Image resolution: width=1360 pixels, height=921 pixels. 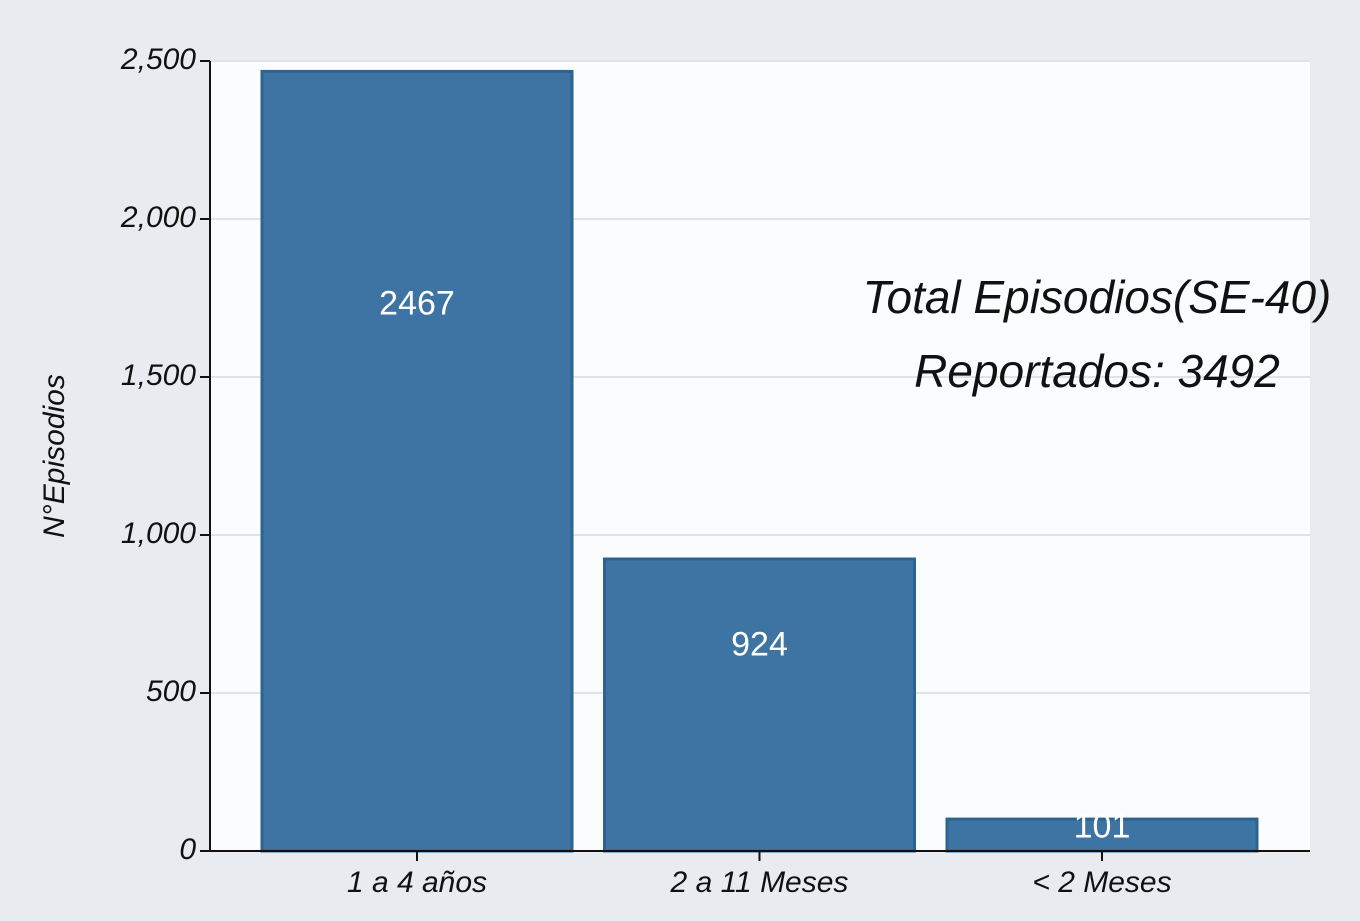 What do you see at coordinates (187, 849) in the screenshot?
I see `y-tick-label: 0` at bounding box center [187, 849].